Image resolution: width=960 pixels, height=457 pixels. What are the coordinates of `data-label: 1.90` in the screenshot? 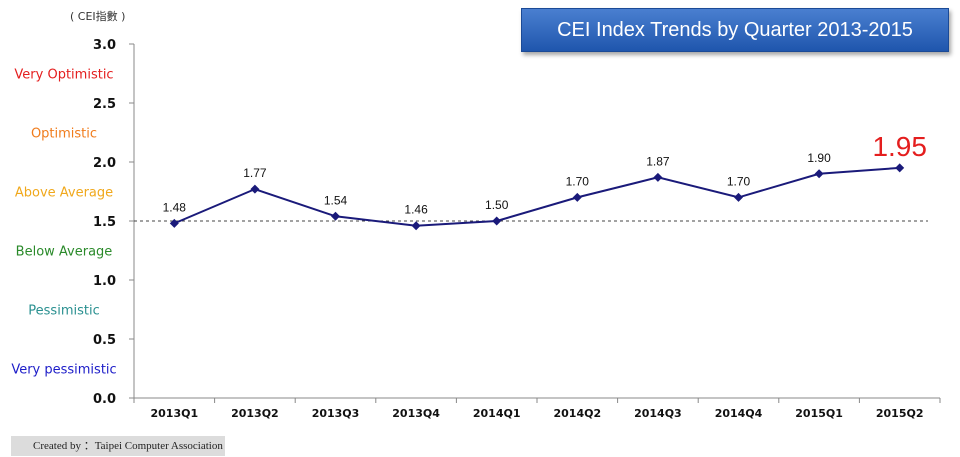 It's located at (819, 158).